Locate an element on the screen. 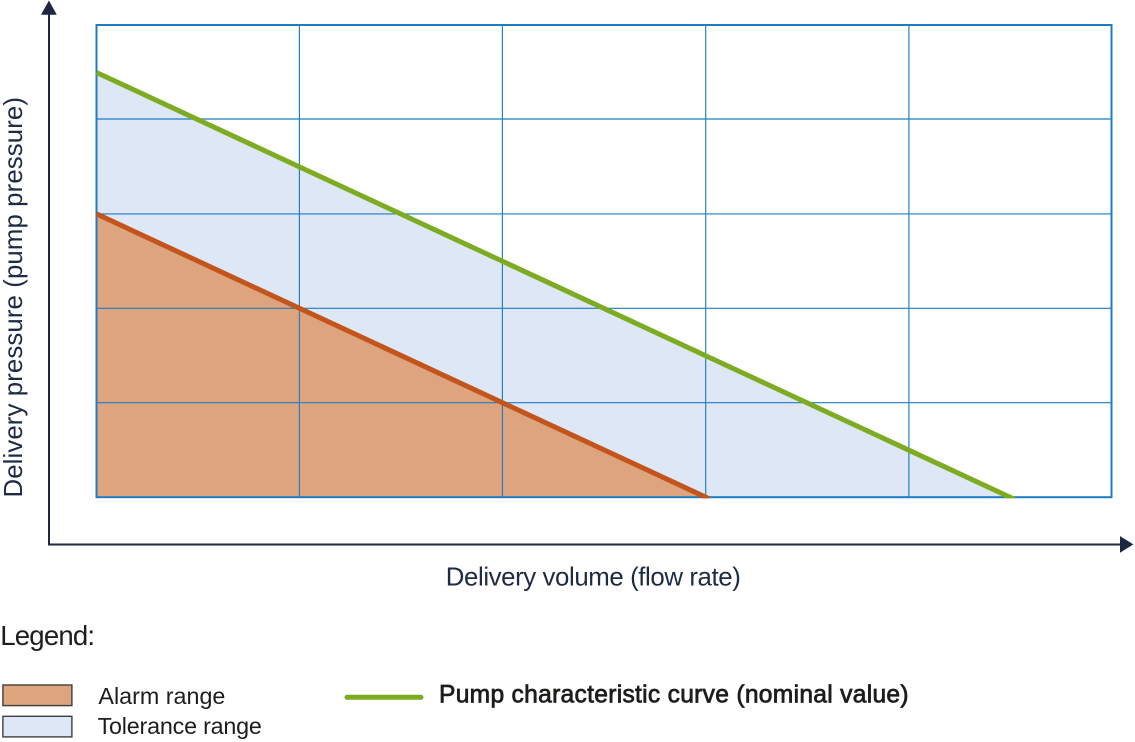 The height and width of the screenshot is (742, 1135). svg-text: Legend: is located at coordinates (47, 635).